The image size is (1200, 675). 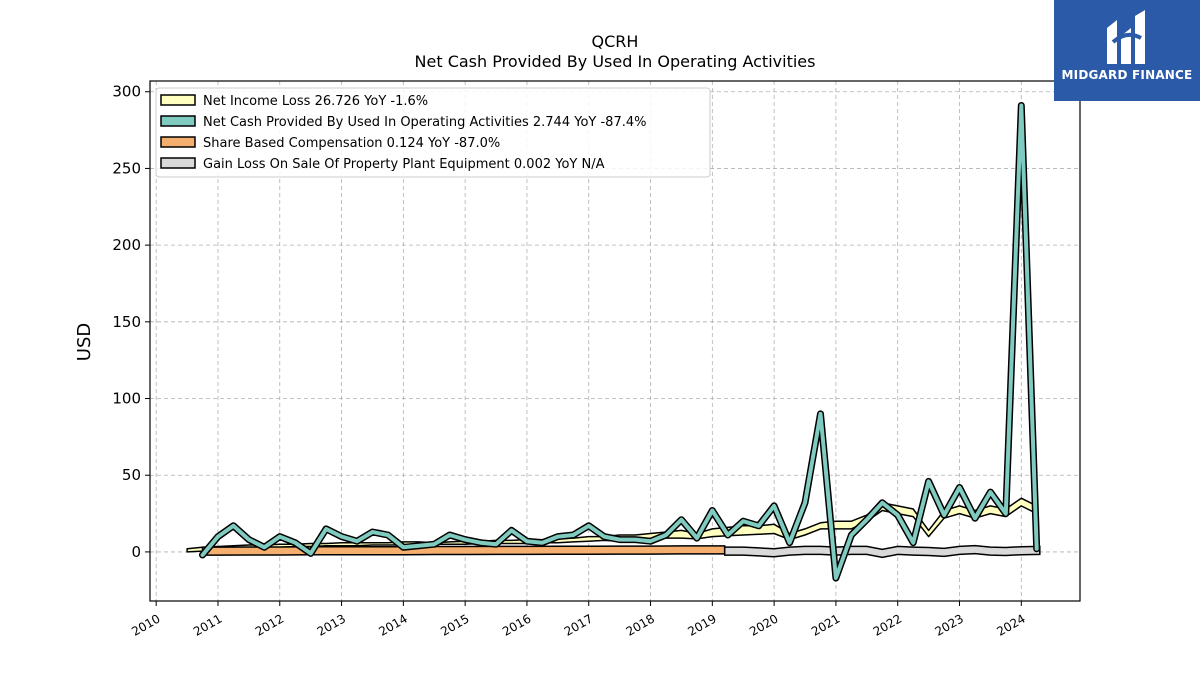 I want to click on legend-box, so click(x=433, y=132).